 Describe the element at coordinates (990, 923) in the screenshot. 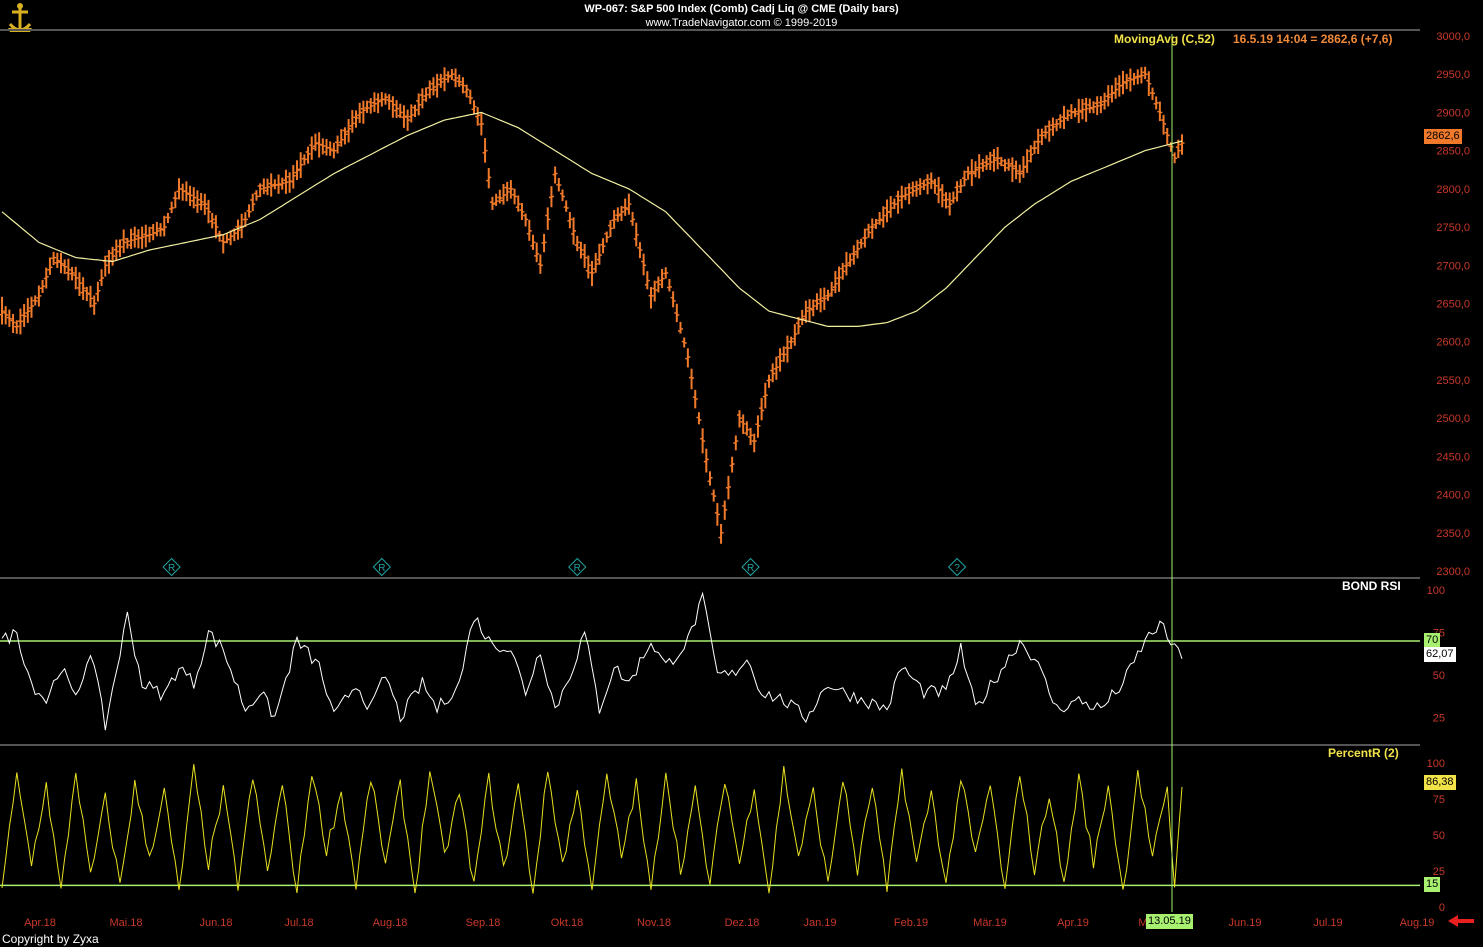

I see `x-axis-label: Mär.19` at that location.